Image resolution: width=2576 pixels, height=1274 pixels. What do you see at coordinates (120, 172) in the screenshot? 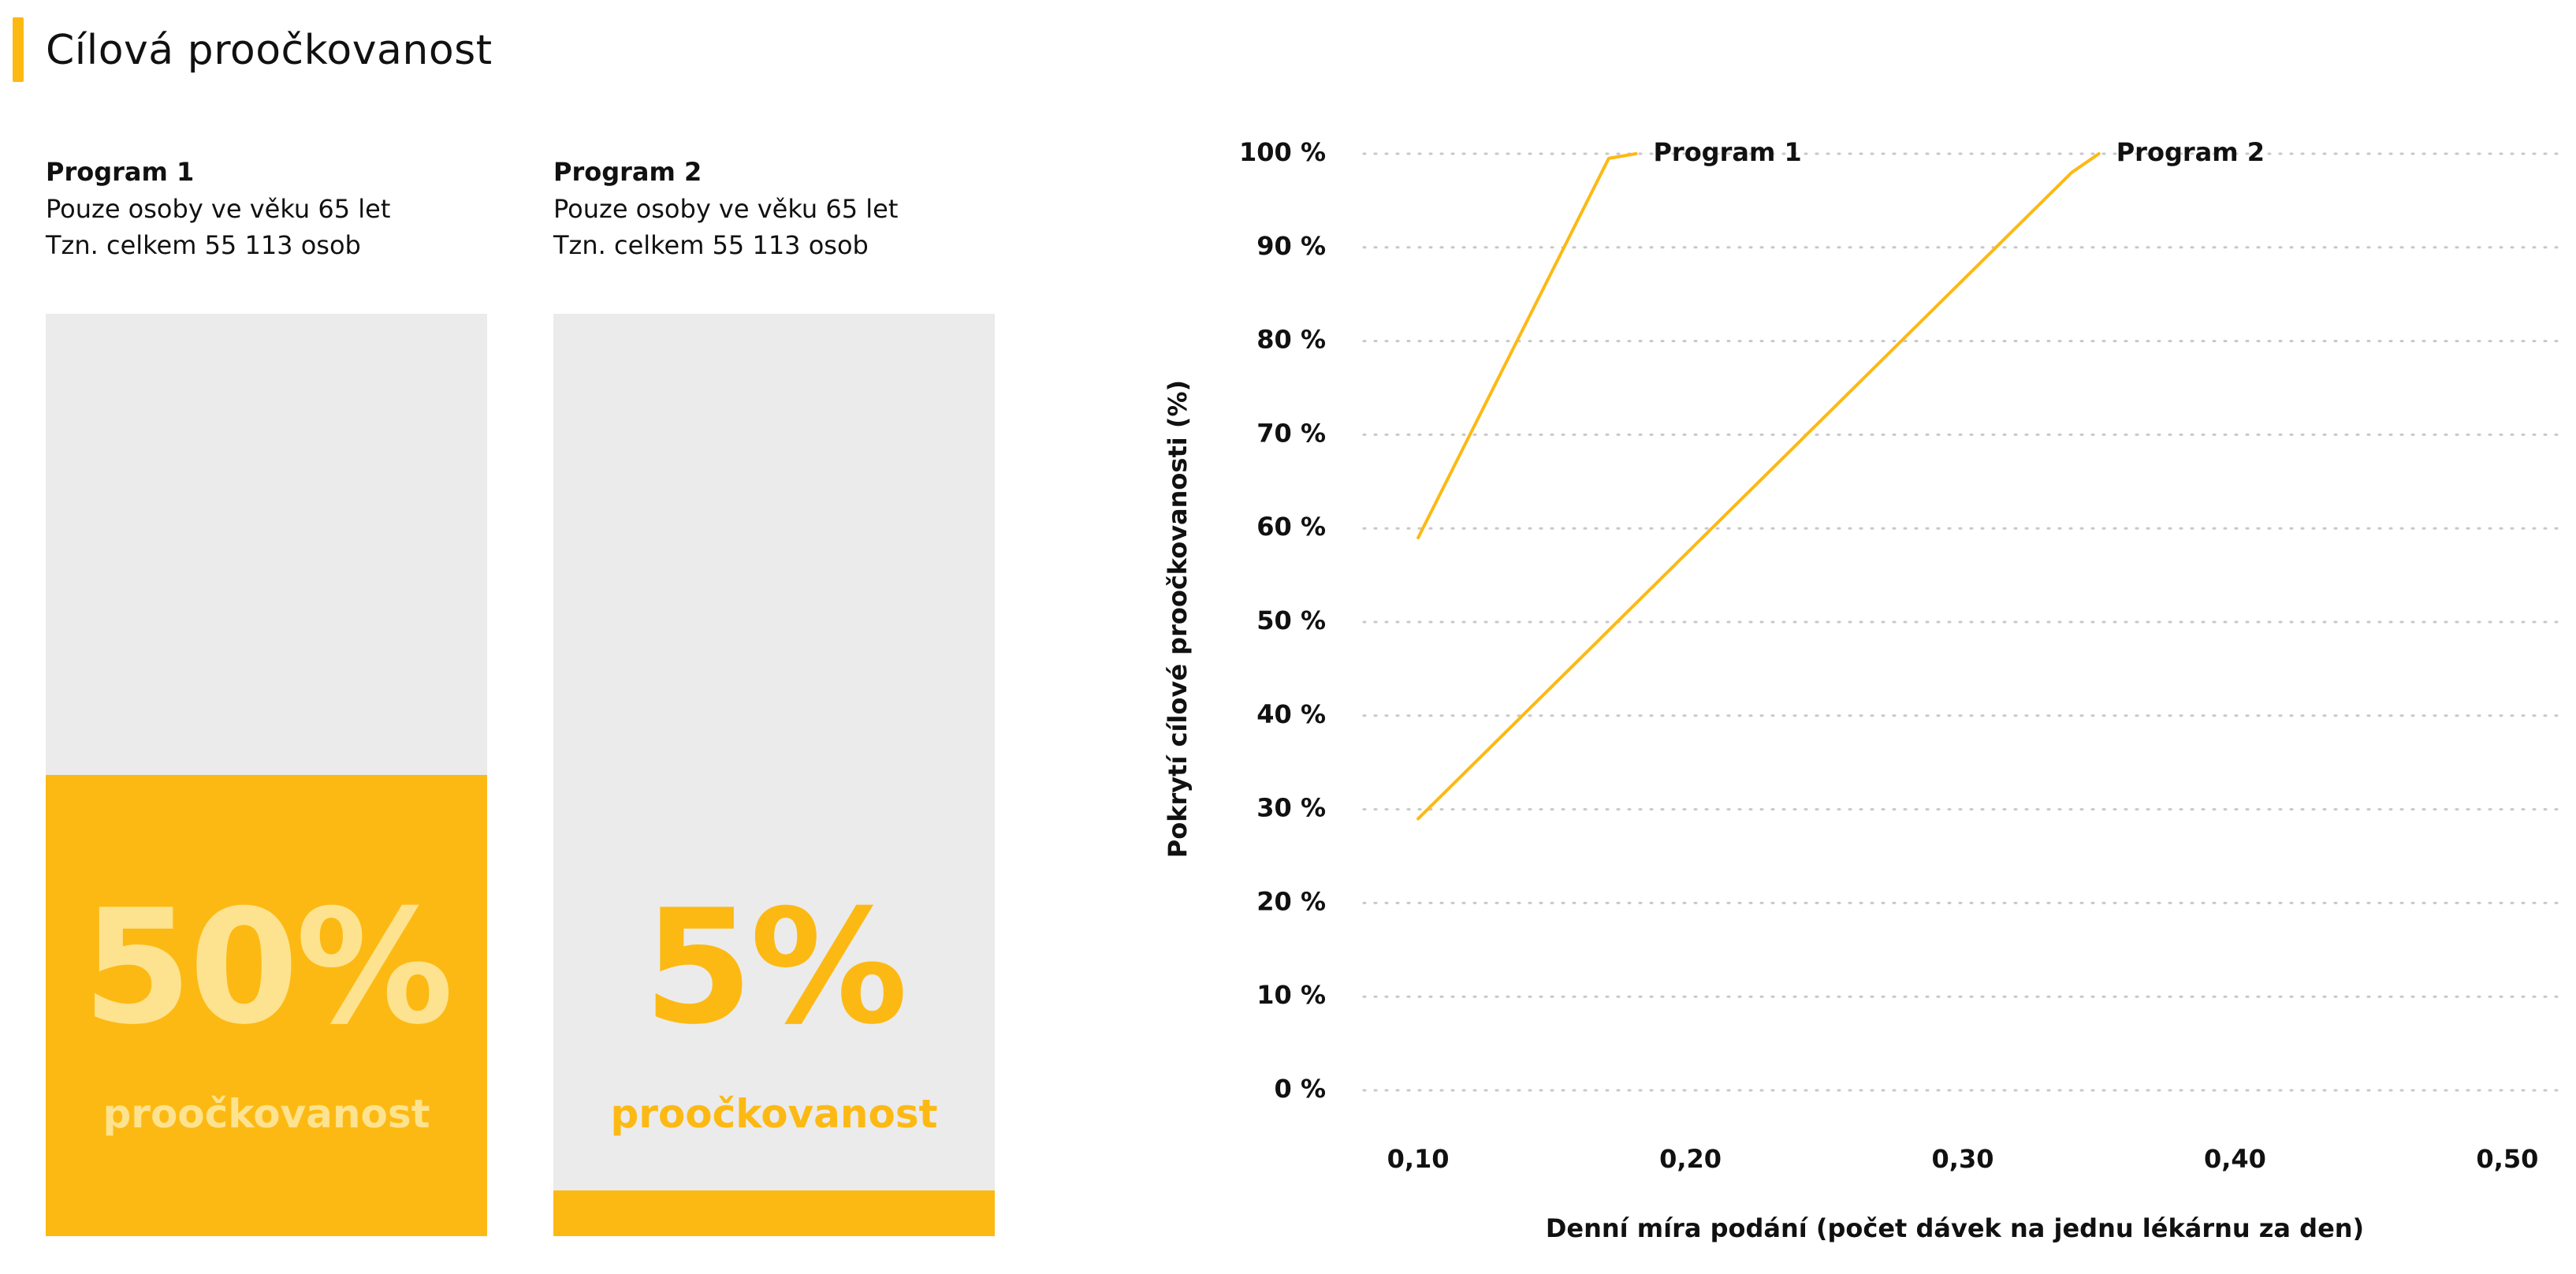
I see `program-1-name: Program 1` at bounding box center [120, 172].